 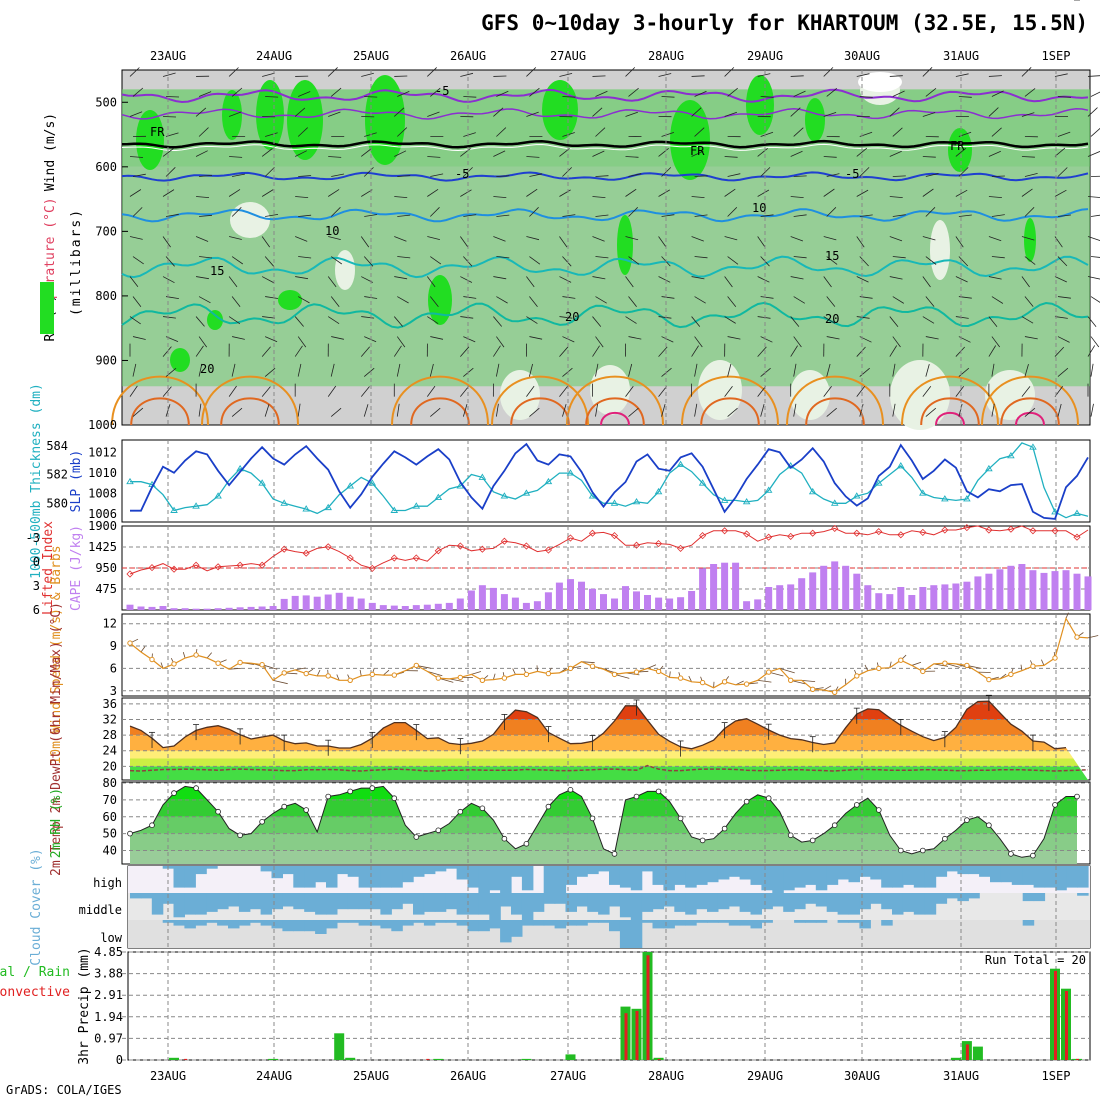 What do you see at coordinates (1077, 796) in the screenshot?
I see `rh2m-point` at bounding box center [1077, 796].